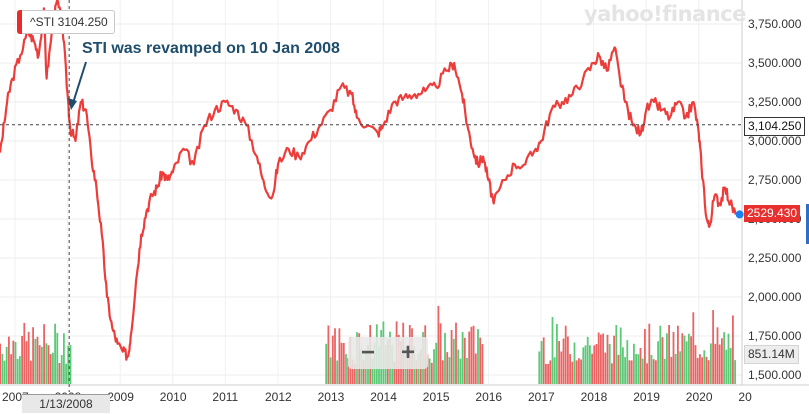  What do you see at coordinates (331, 397) in the screenshot?
I see `x-tick-label: 2013` at bounding box center [331, 397].